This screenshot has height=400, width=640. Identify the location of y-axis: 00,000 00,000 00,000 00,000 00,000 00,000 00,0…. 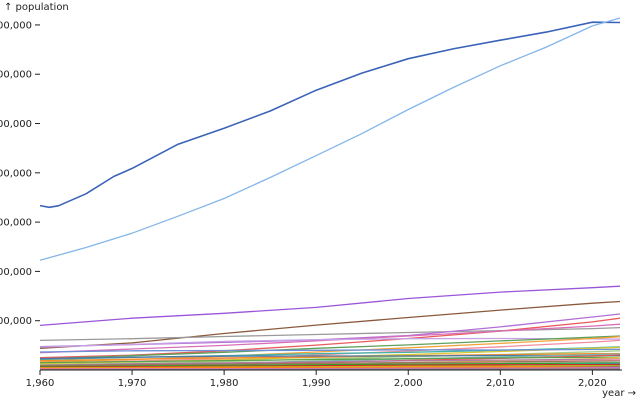
(20, 173).